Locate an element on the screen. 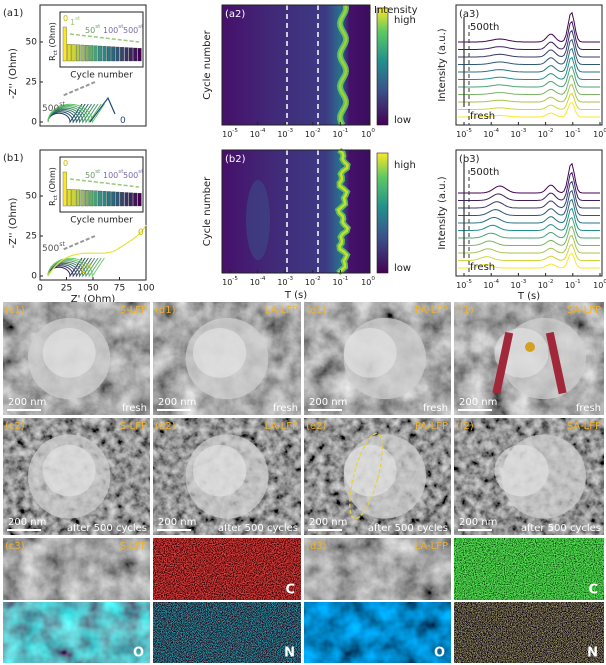  curve-note: 0 is located at coordinates (123, 121).